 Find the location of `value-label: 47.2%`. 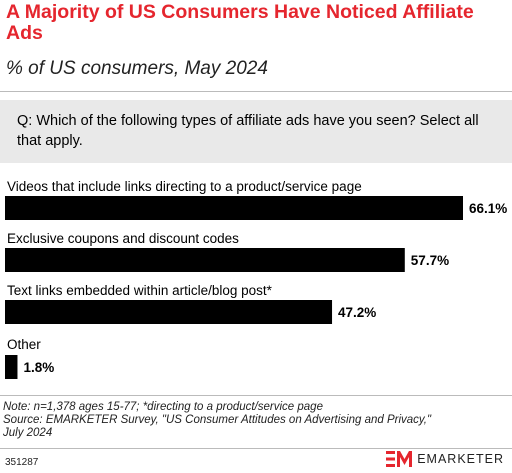

value-label: 47.2% is located at coordinates (357, 312).